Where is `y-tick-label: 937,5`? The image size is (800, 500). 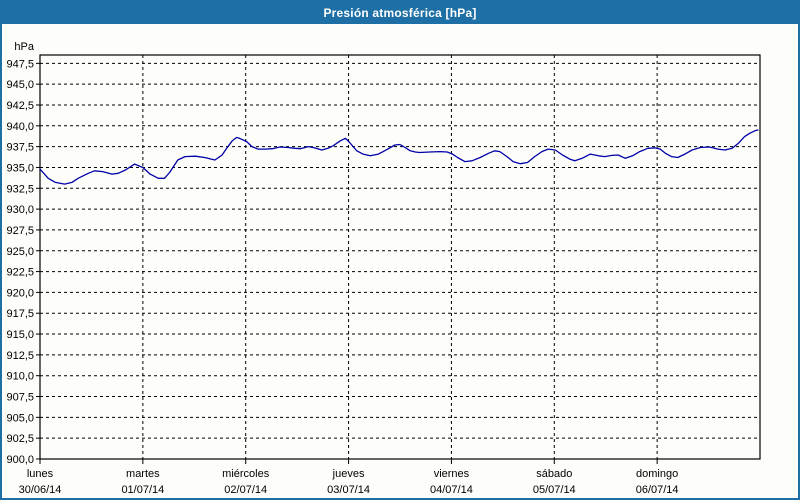 y-tick-label: 937,5 is located at coordinates (20, 148).